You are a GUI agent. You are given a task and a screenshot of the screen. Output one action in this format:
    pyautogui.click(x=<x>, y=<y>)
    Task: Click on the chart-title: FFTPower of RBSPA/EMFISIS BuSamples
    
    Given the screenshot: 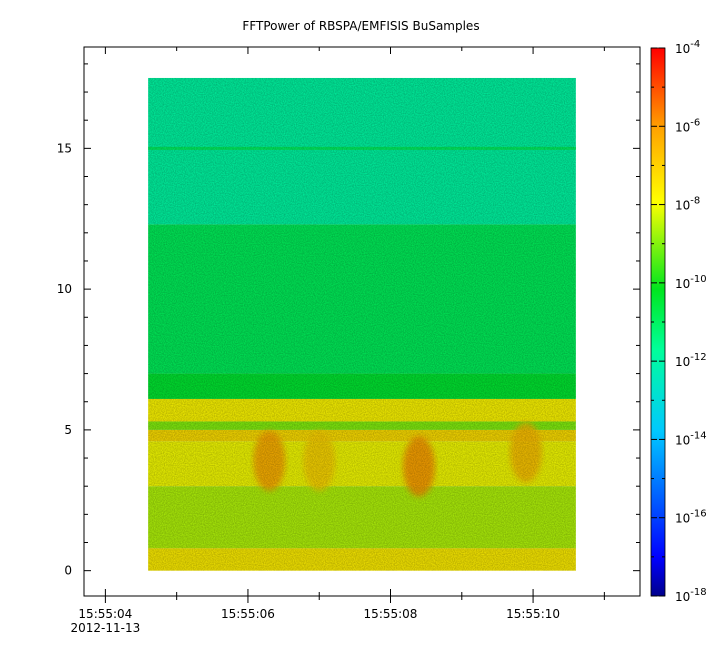 What is the action you would take?
    pyautogui.click(x=360, y=26)
    